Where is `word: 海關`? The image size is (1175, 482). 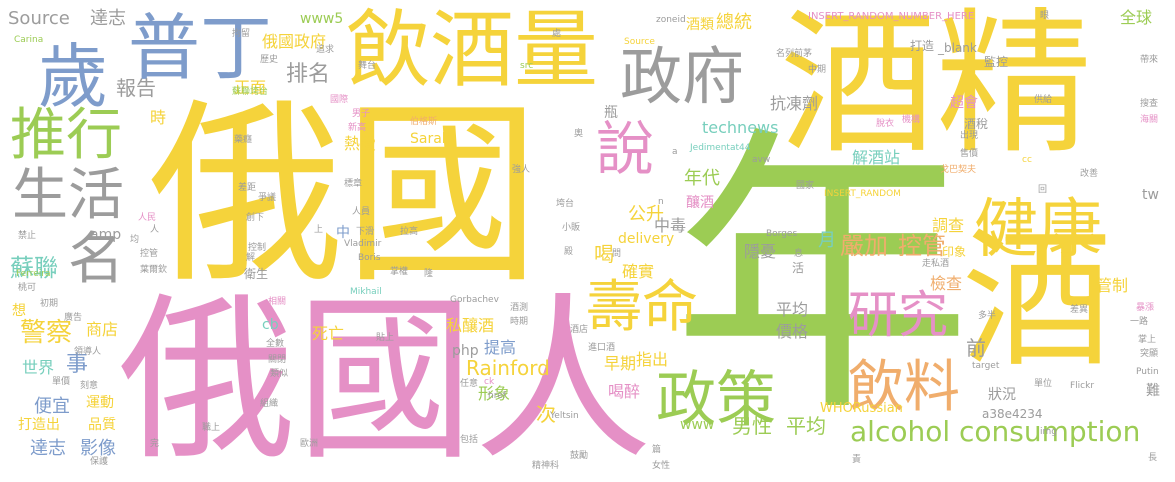
word: 海關 is located at coordinates (1149, 120).